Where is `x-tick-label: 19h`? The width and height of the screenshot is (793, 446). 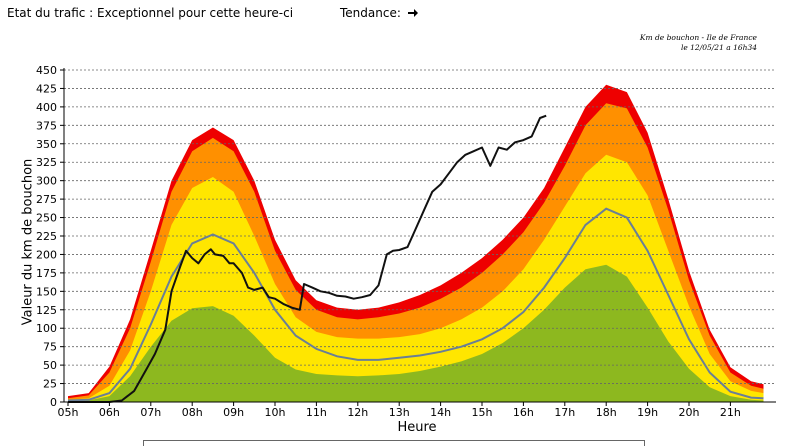 x-tick-label: 19h is located at coordinates (647, 412).